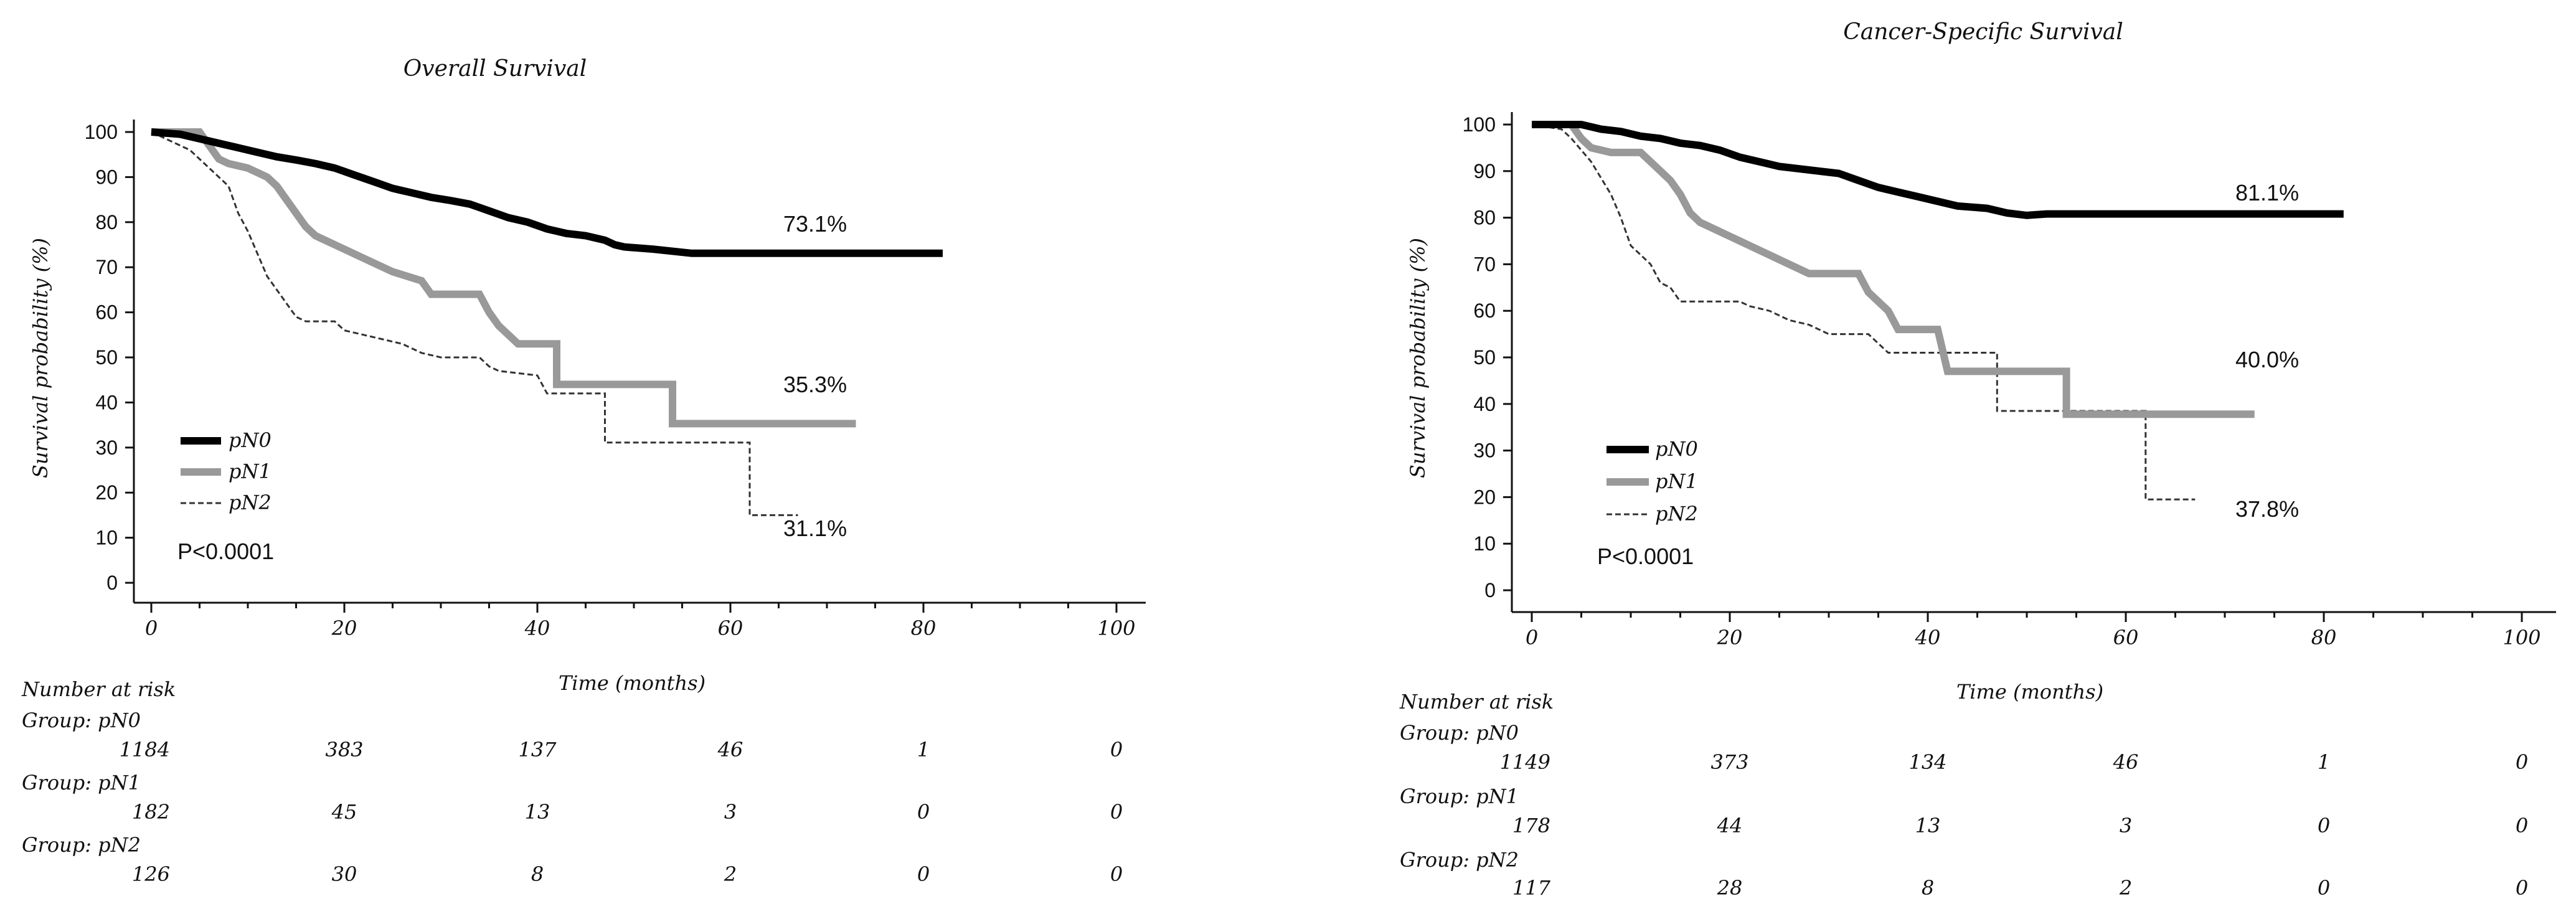 This screenshot has width=2576, height=924. What do you see at coordinates (151, 812) in the screenshot?
I see `risk-value: 182` at bounding box center [151, 812].